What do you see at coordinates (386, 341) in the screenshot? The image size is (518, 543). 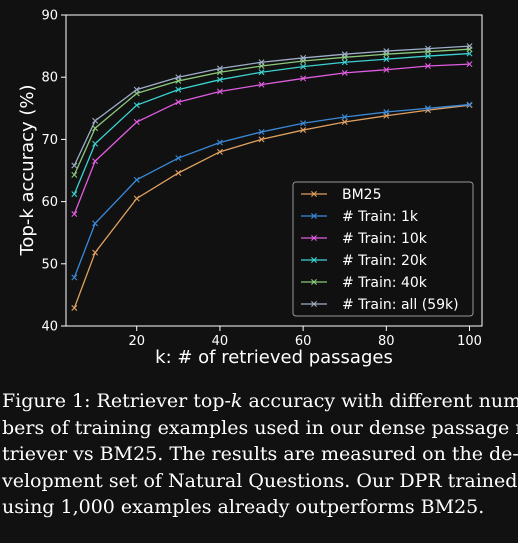 I see `x-tick-label: 80` at bounding box center [386, 341].